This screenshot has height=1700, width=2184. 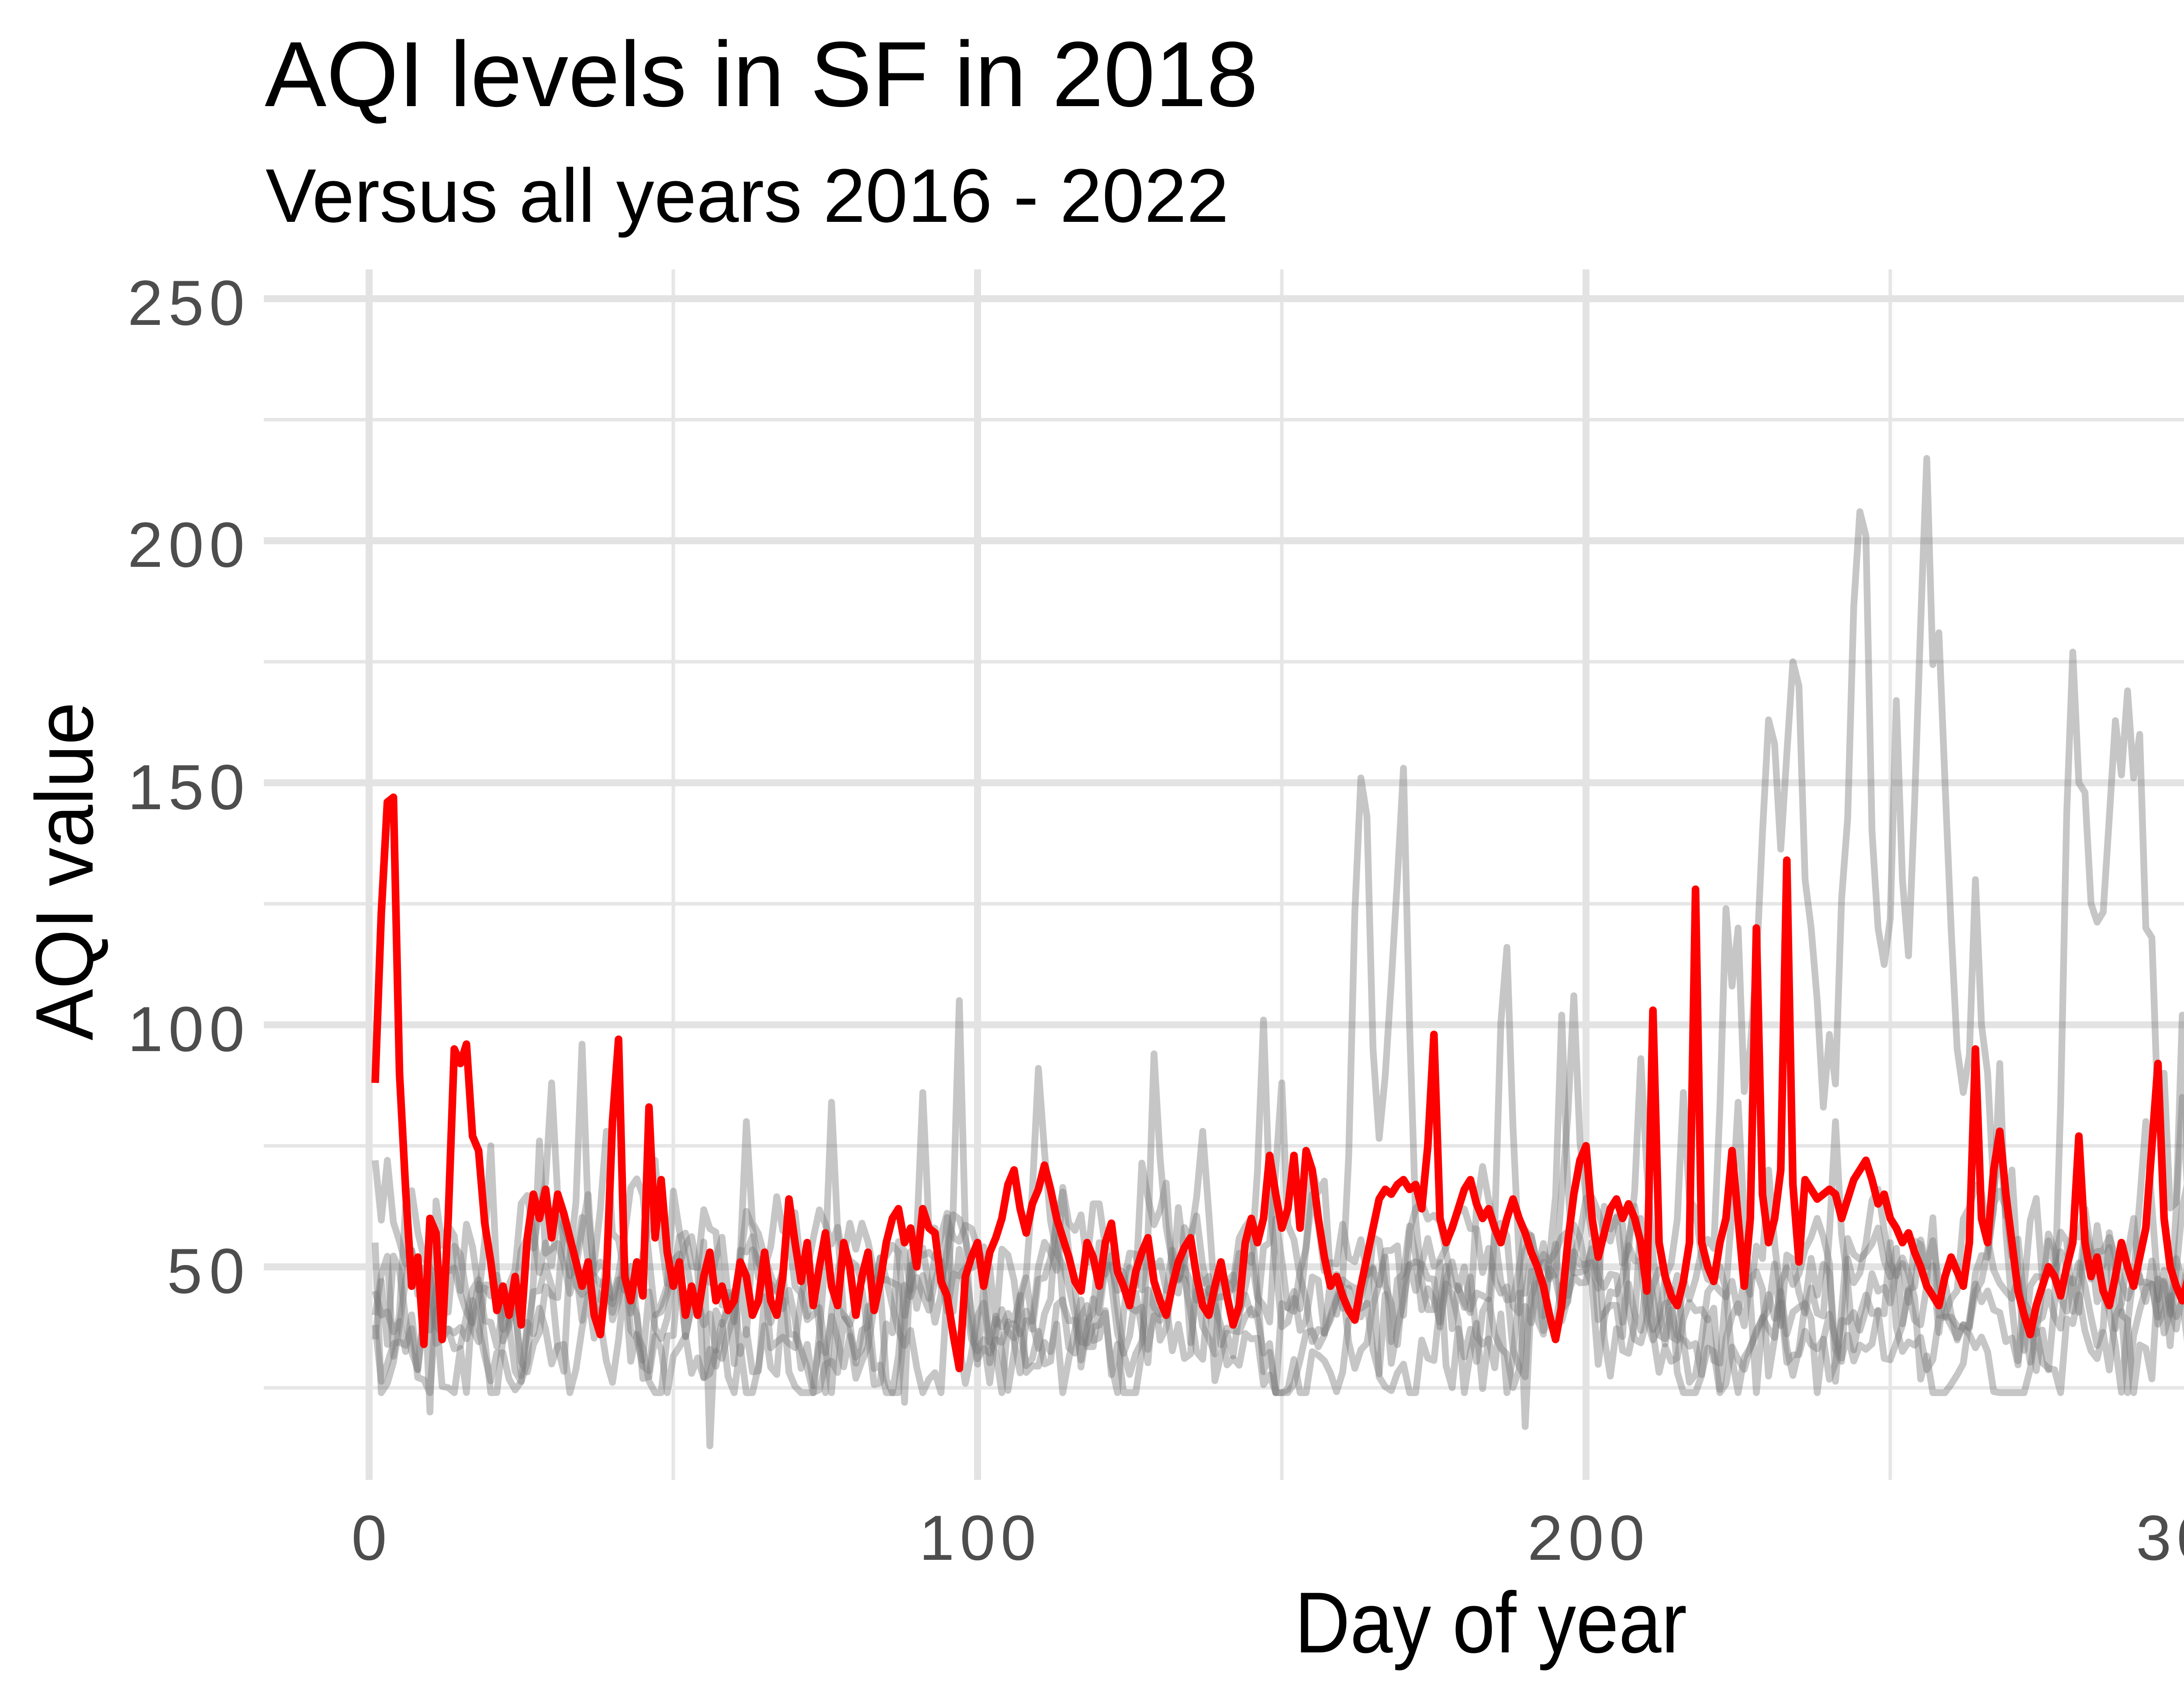 I want to click on svg-text: Day of year, so click(x=1491, y=1622).